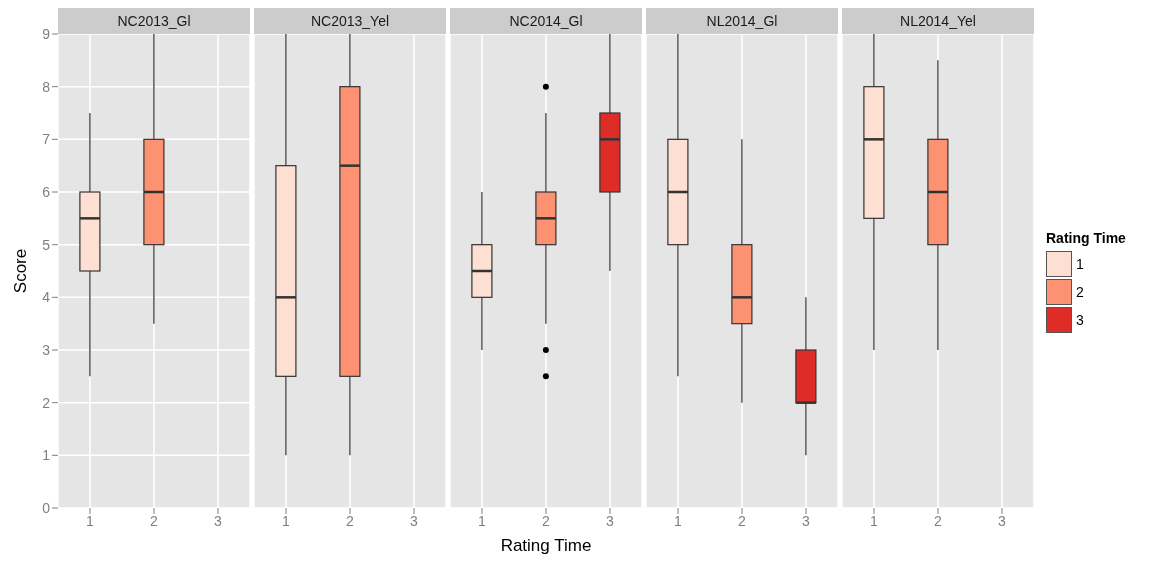  I want to click on y-tick-label: 0, so click(46, 507).